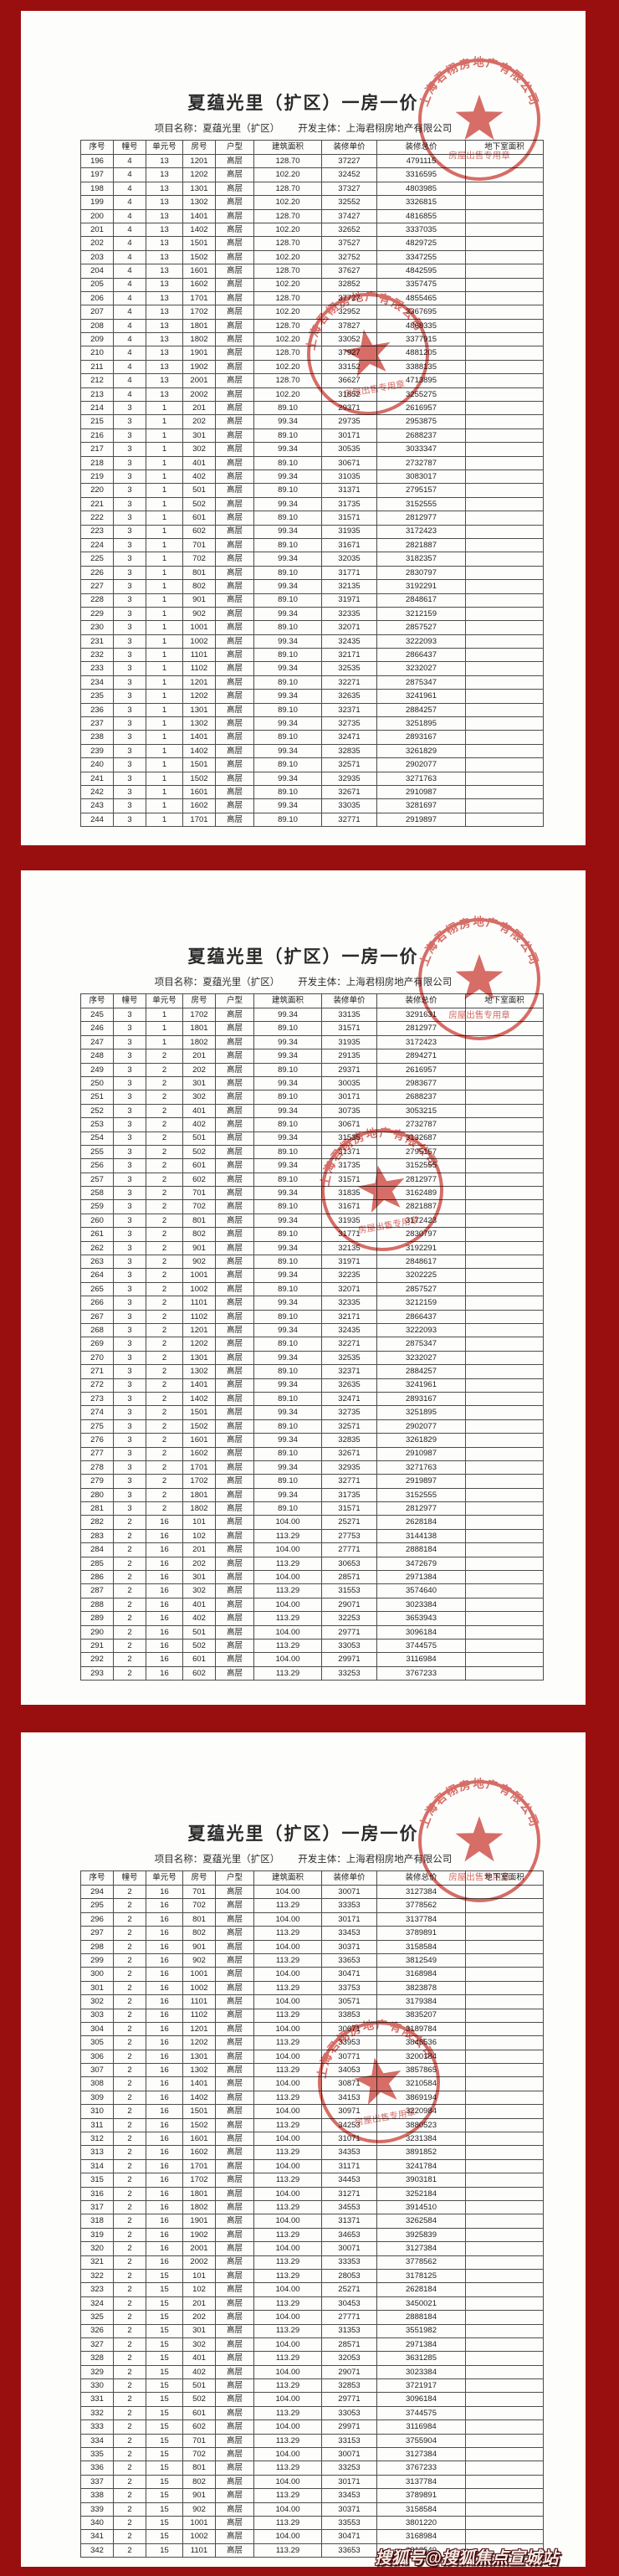 This screenshot has width=619, height=2576. Describe the element at coordinates (421, 1440) in the screenshot. I see `cell: 3261829` at that location.